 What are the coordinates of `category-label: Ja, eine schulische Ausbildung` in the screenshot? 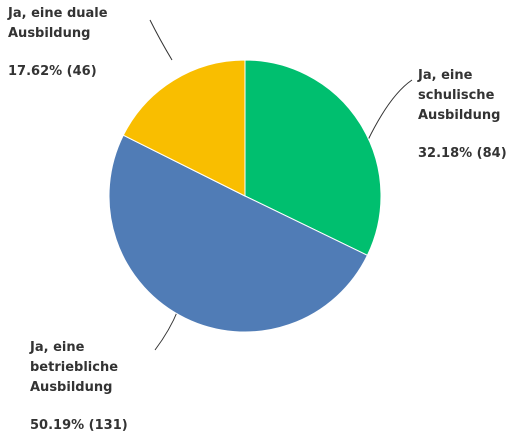 It's located at (459, 95).